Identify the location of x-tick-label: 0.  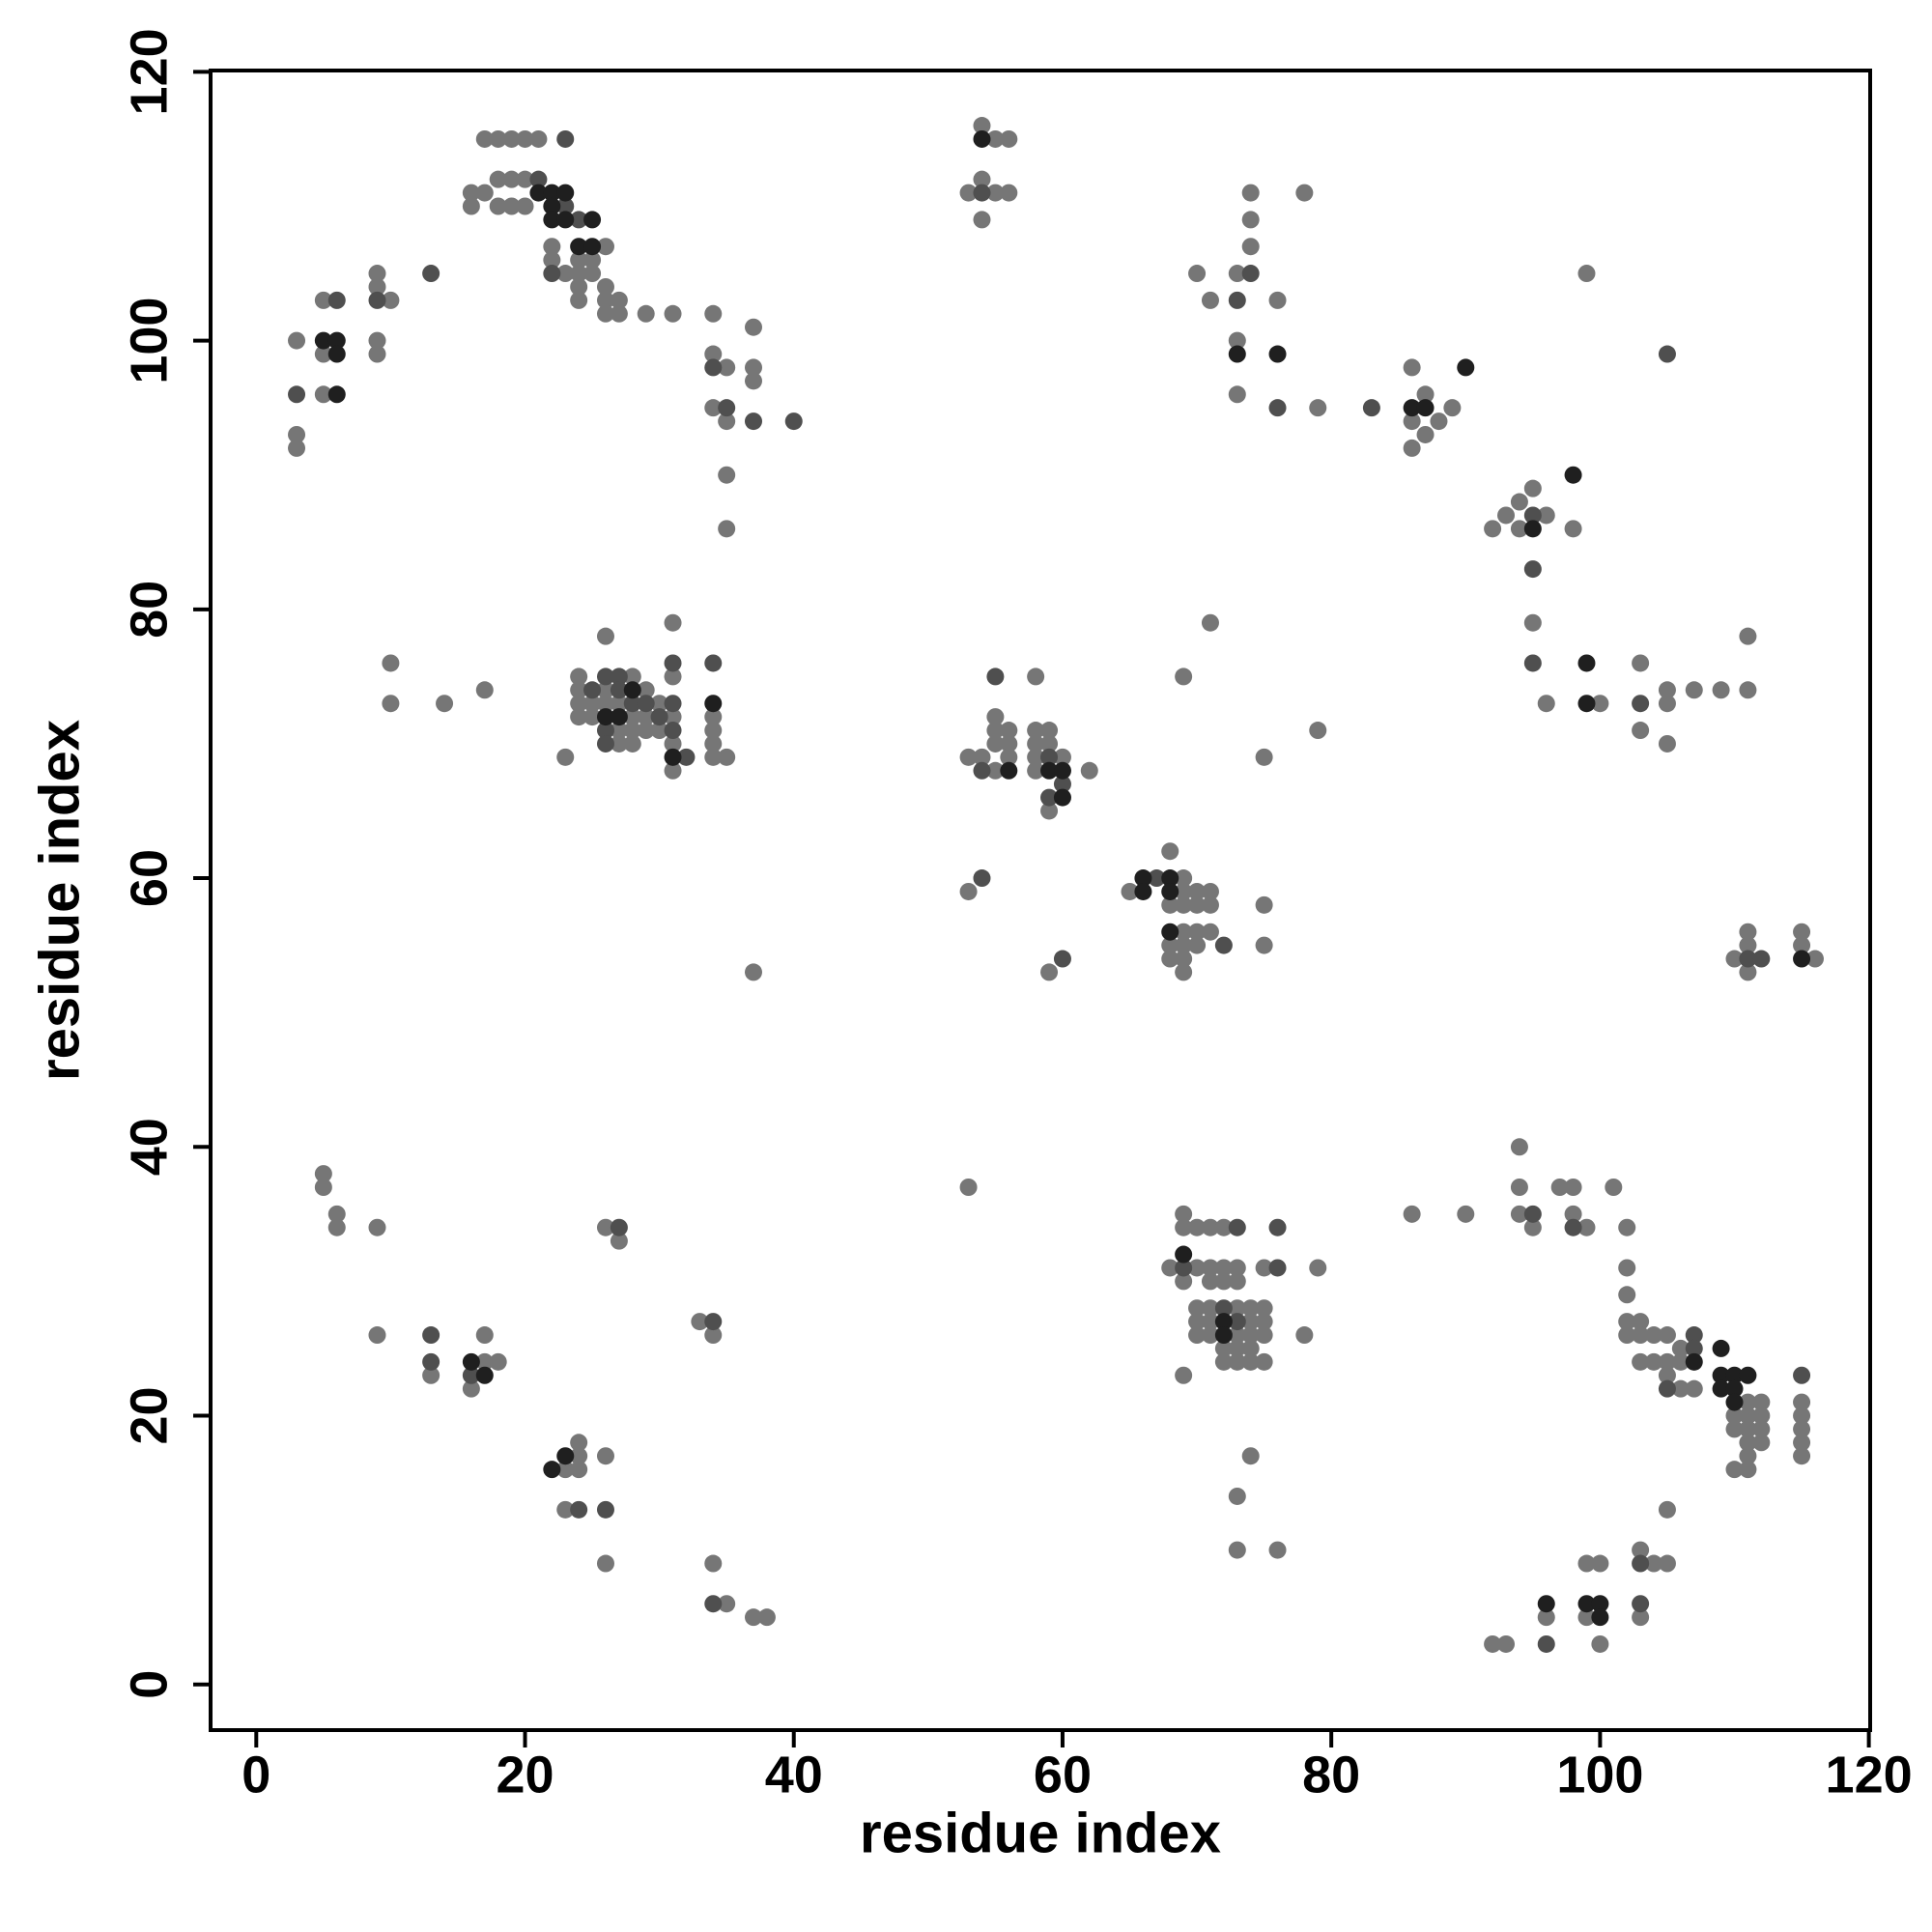
(256, 1775).